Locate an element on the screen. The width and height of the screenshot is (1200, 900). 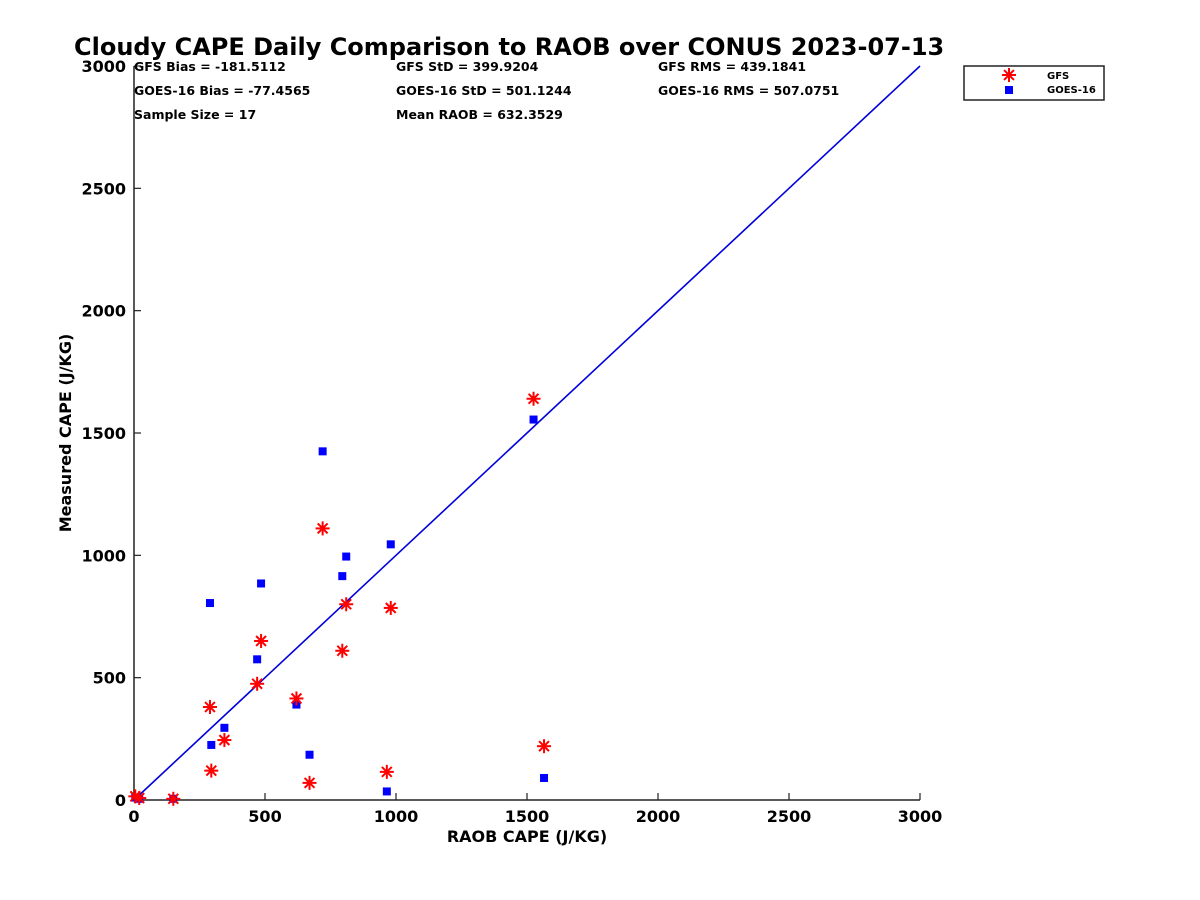
legend-label-goes16: GOES-16 is located at coordinates (1071, 90).